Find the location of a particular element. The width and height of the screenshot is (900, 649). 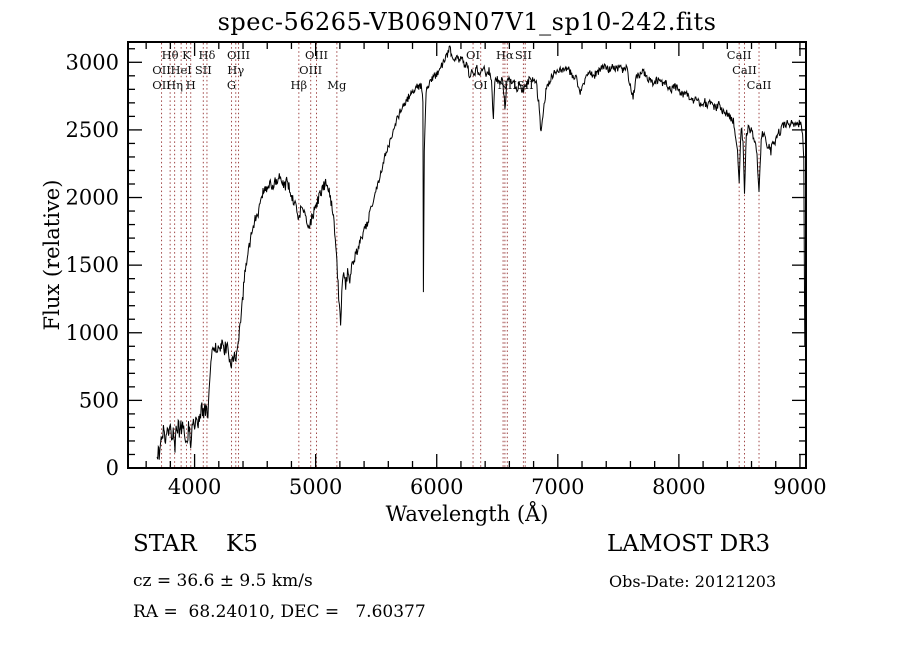

y-tick-label: 2500 is located at coordinates (92, 130).